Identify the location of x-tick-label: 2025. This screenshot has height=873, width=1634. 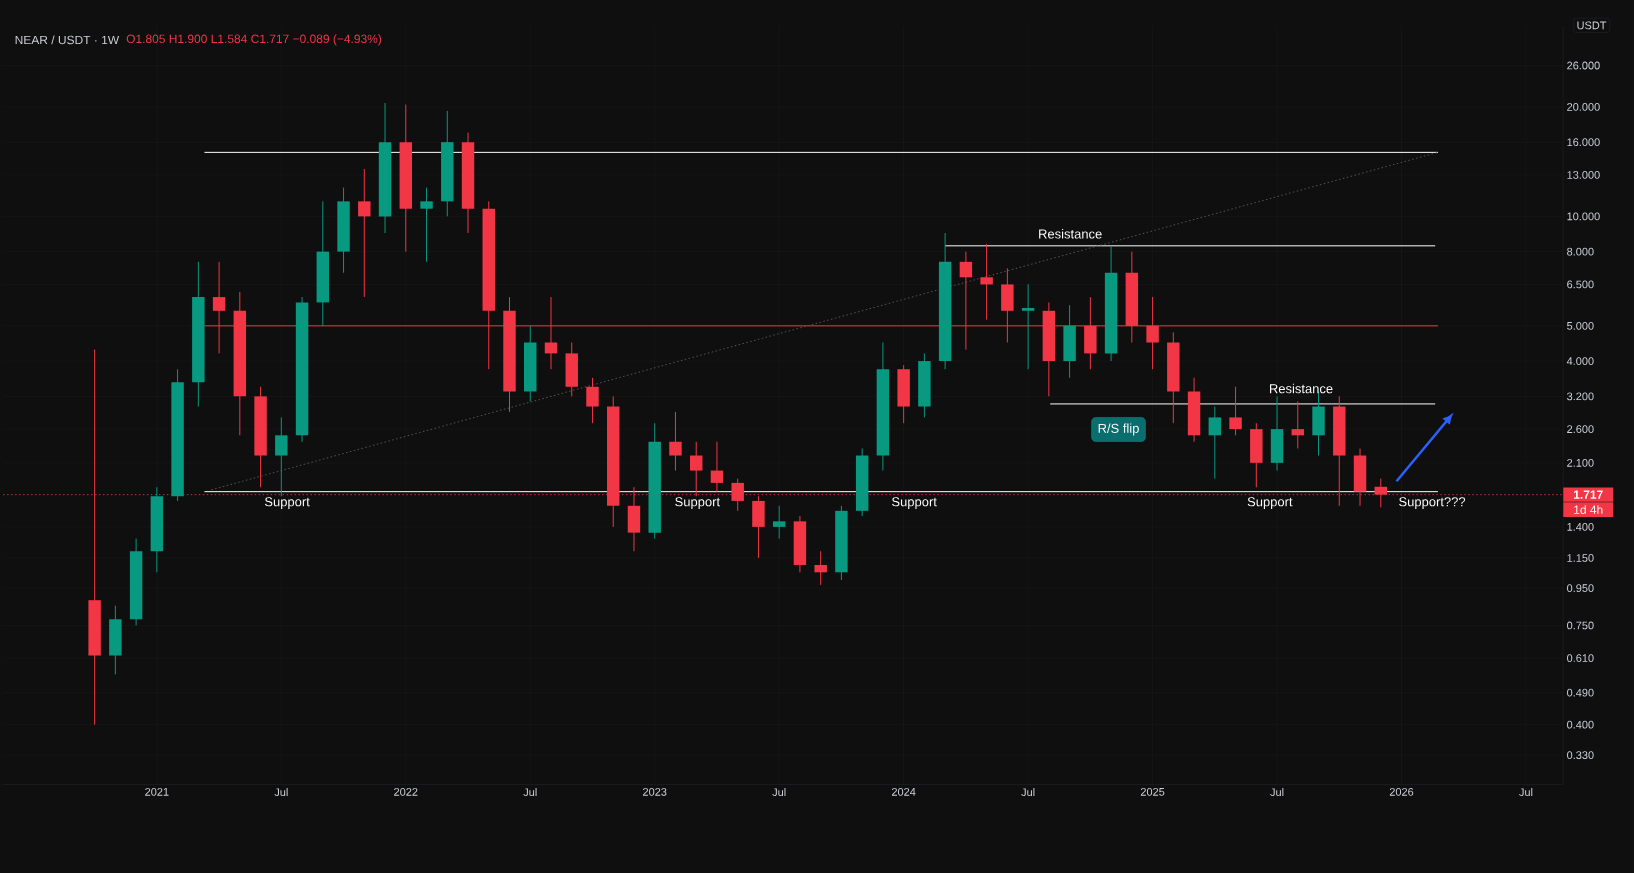
(1152, 791).